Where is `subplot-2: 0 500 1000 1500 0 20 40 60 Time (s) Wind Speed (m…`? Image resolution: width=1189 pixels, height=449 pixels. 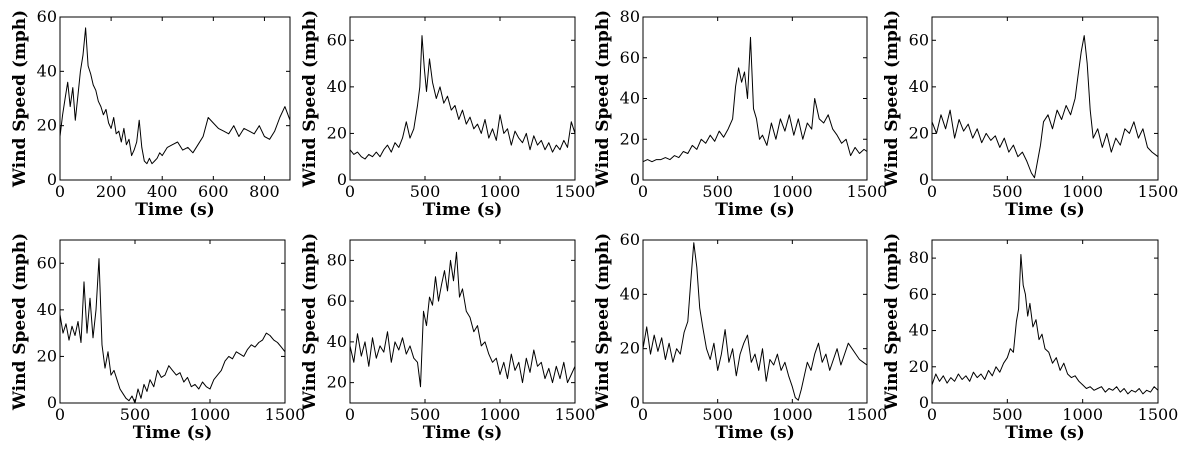 subplot-2: 0 500 1000 1500 0 20 40 60 Time (s) Wind Speed (m… is located at coordinates (447, 115).